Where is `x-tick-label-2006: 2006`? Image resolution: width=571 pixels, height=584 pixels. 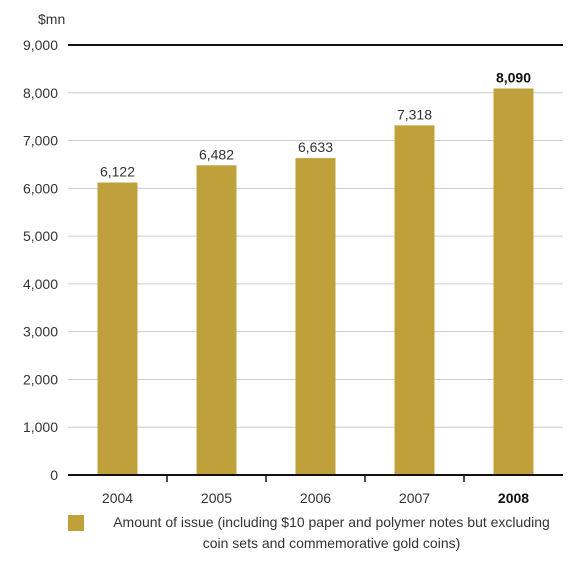 x-tick-label-2006: 2006 is located at coordinates (315, 497).